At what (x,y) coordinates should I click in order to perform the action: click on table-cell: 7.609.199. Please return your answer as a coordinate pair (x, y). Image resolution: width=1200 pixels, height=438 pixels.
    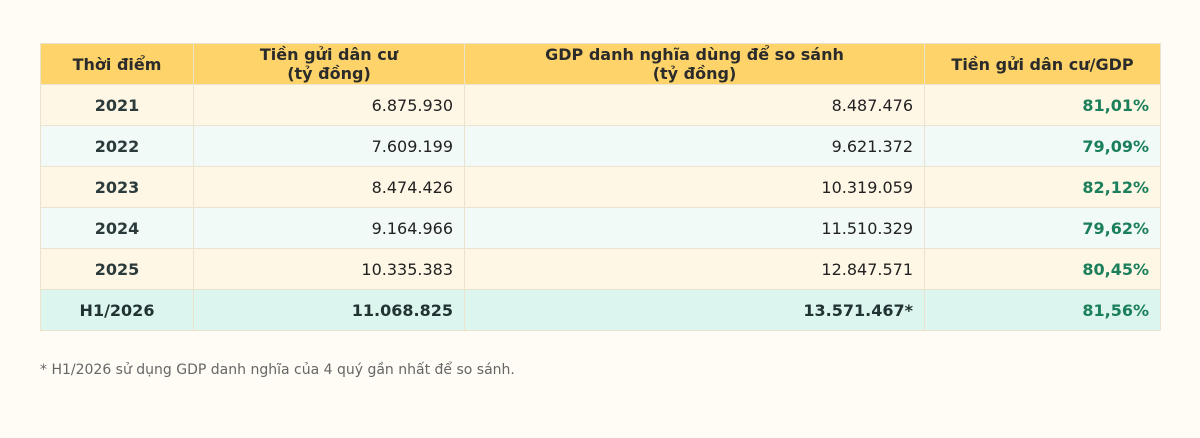
    Looking at the image, I should click on (329, 146).